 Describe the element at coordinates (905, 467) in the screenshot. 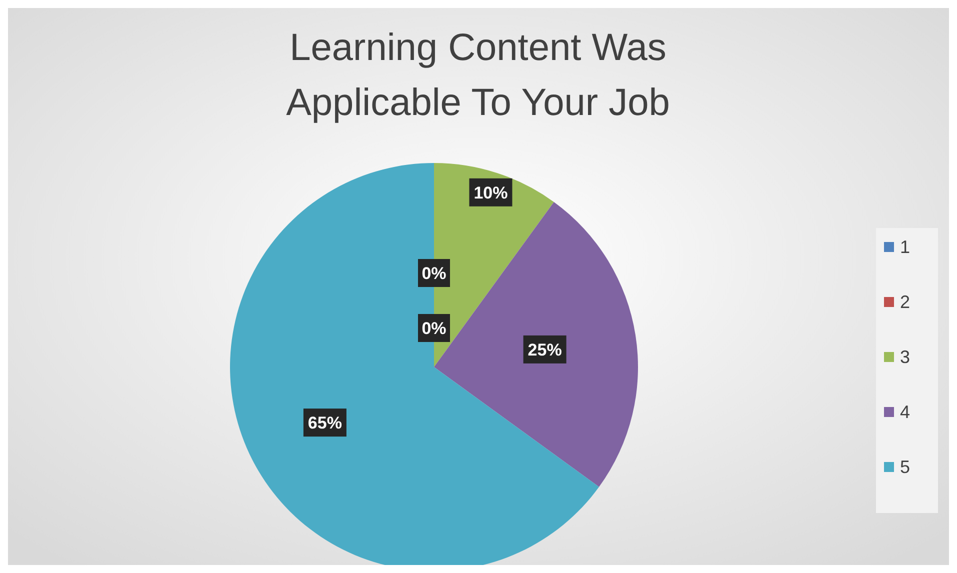

I see `legend-label: 5` at that location.